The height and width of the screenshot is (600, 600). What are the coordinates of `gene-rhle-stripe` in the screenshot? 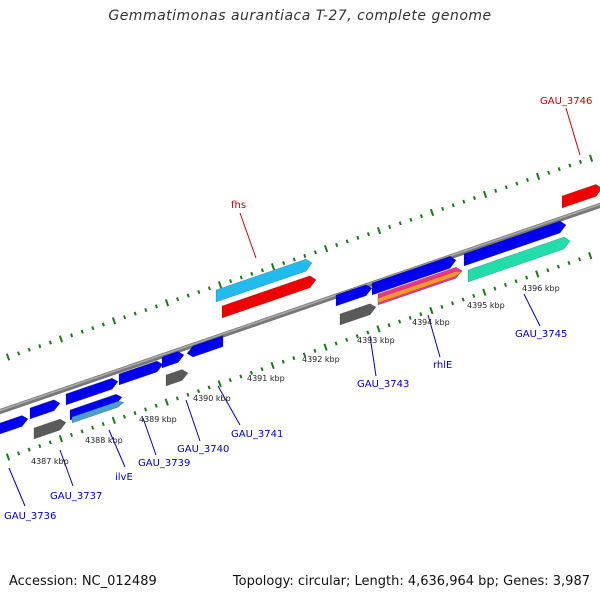 It's located at (420, 287).